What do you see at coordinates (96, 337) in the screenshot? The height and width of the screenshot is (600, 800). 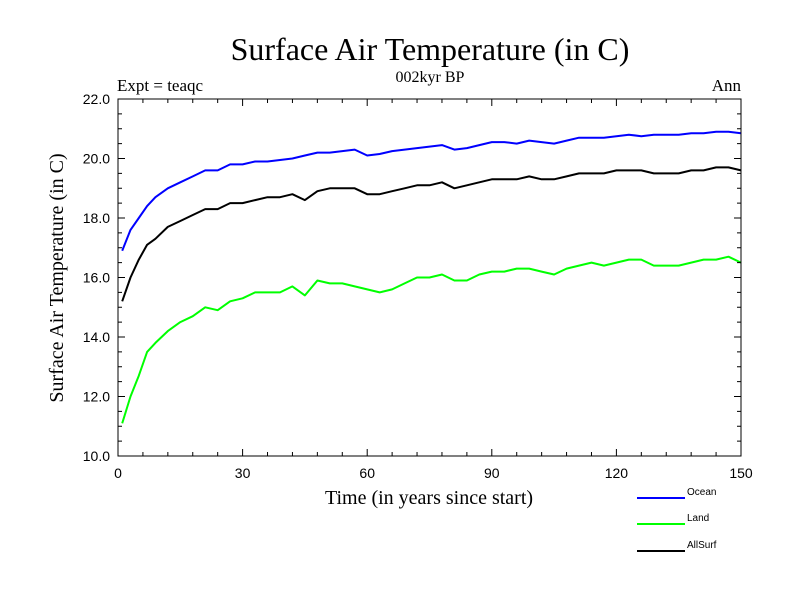 I see `y-tick-label: 14.0` at bounding box center [96, 337].